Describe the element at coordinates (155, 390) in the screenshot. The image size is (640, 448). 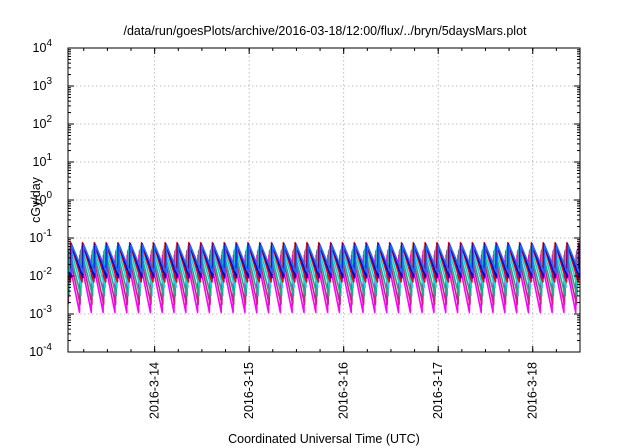
I see `x-tick-label: 2016-3-14` at that location.